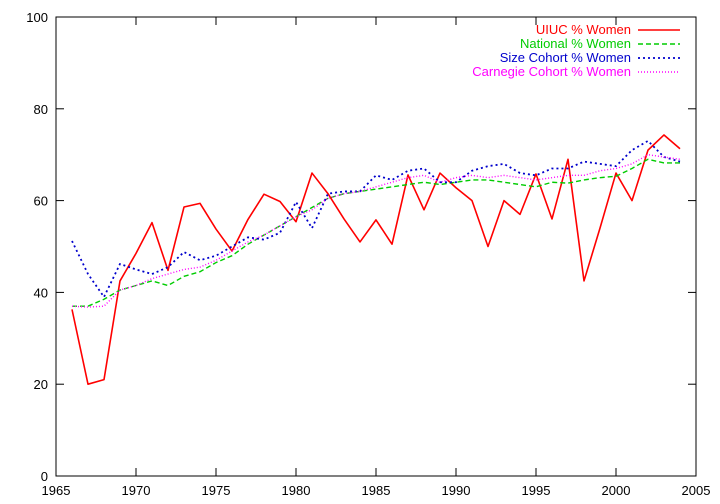  I want to click on x-tick-label: 1975, so click(216, 490).